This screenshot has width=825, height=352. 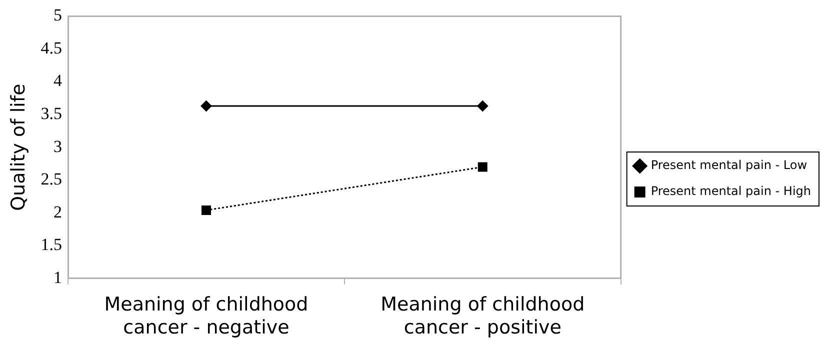 I want to click on y-tick-label: 5, so click(x=58, y=15).